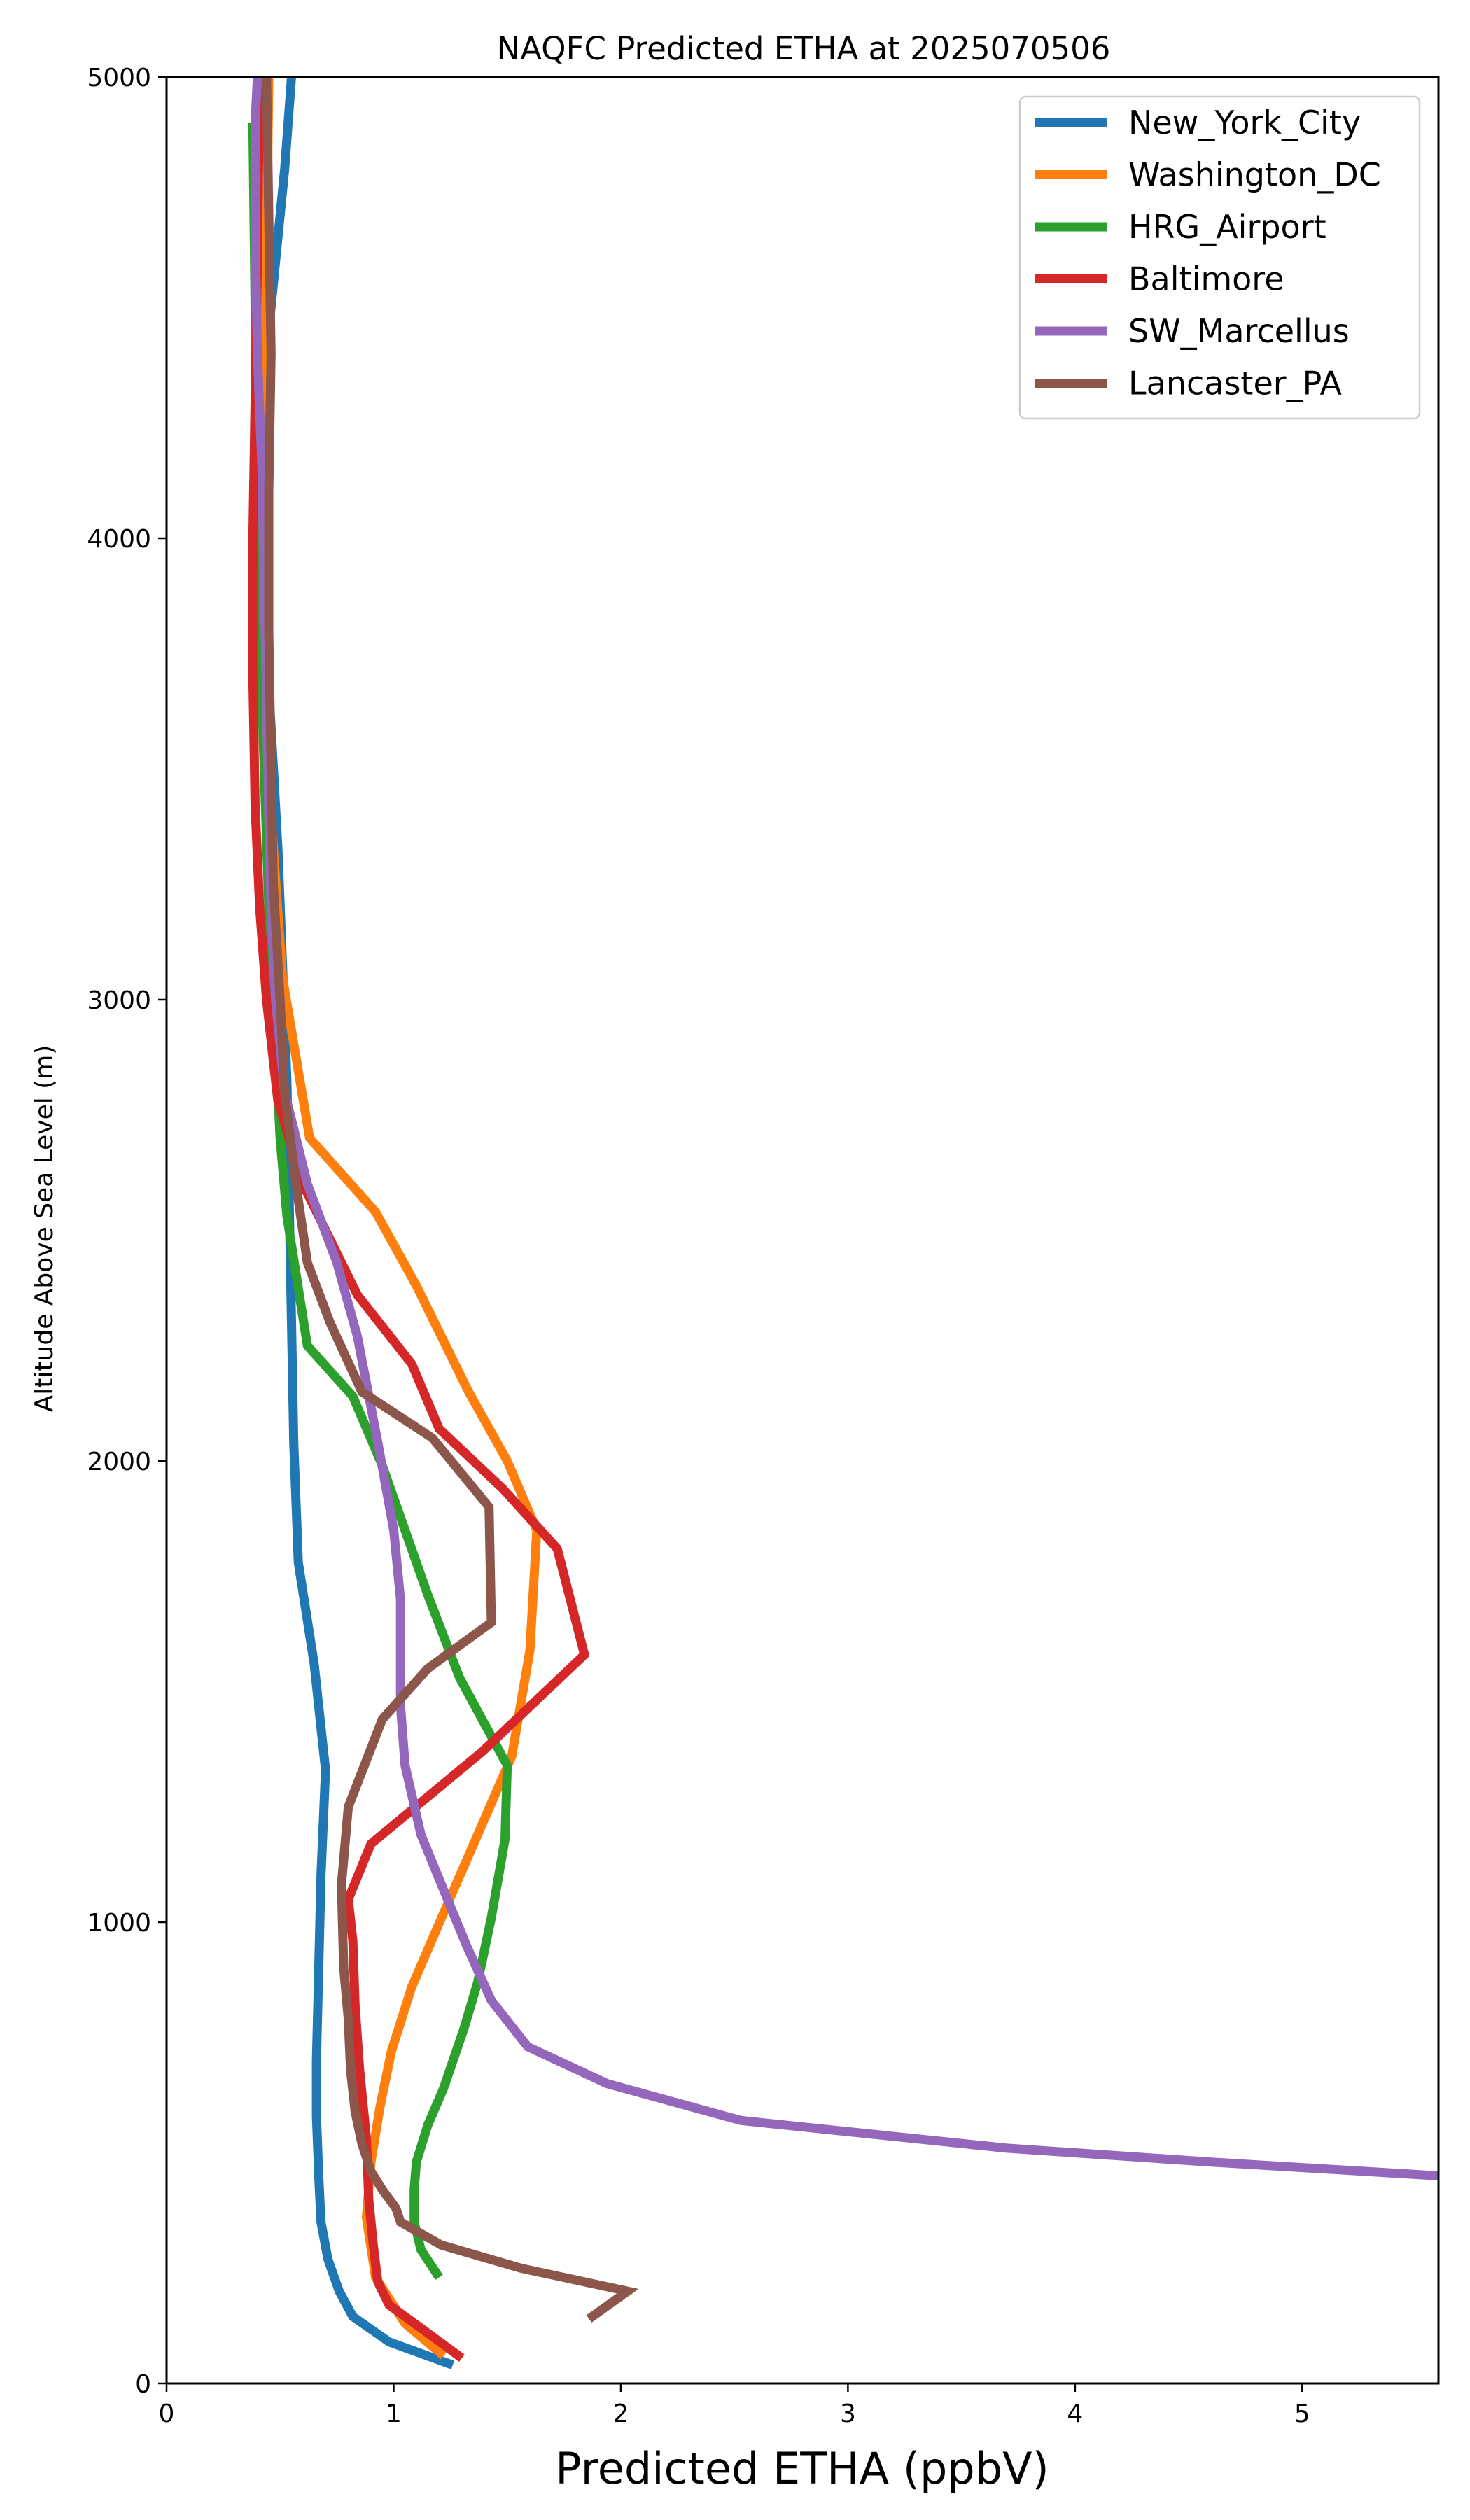 The height and width of the screenshot is (2520, 1470). Describe the element at coordinates (119, 539) in the screenshot. I see `y-tick-label: 4000` at that location.